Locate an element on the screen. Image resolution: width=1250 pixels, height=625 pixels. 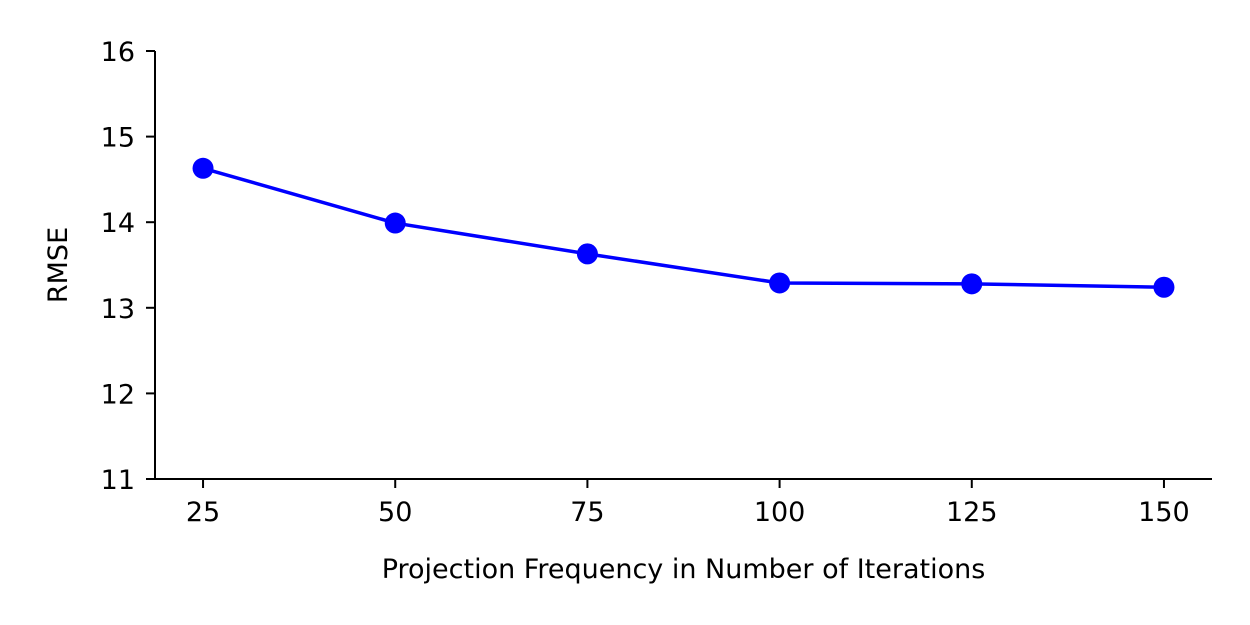
y-tick-label: 13 is located at coordinates (118, 309).